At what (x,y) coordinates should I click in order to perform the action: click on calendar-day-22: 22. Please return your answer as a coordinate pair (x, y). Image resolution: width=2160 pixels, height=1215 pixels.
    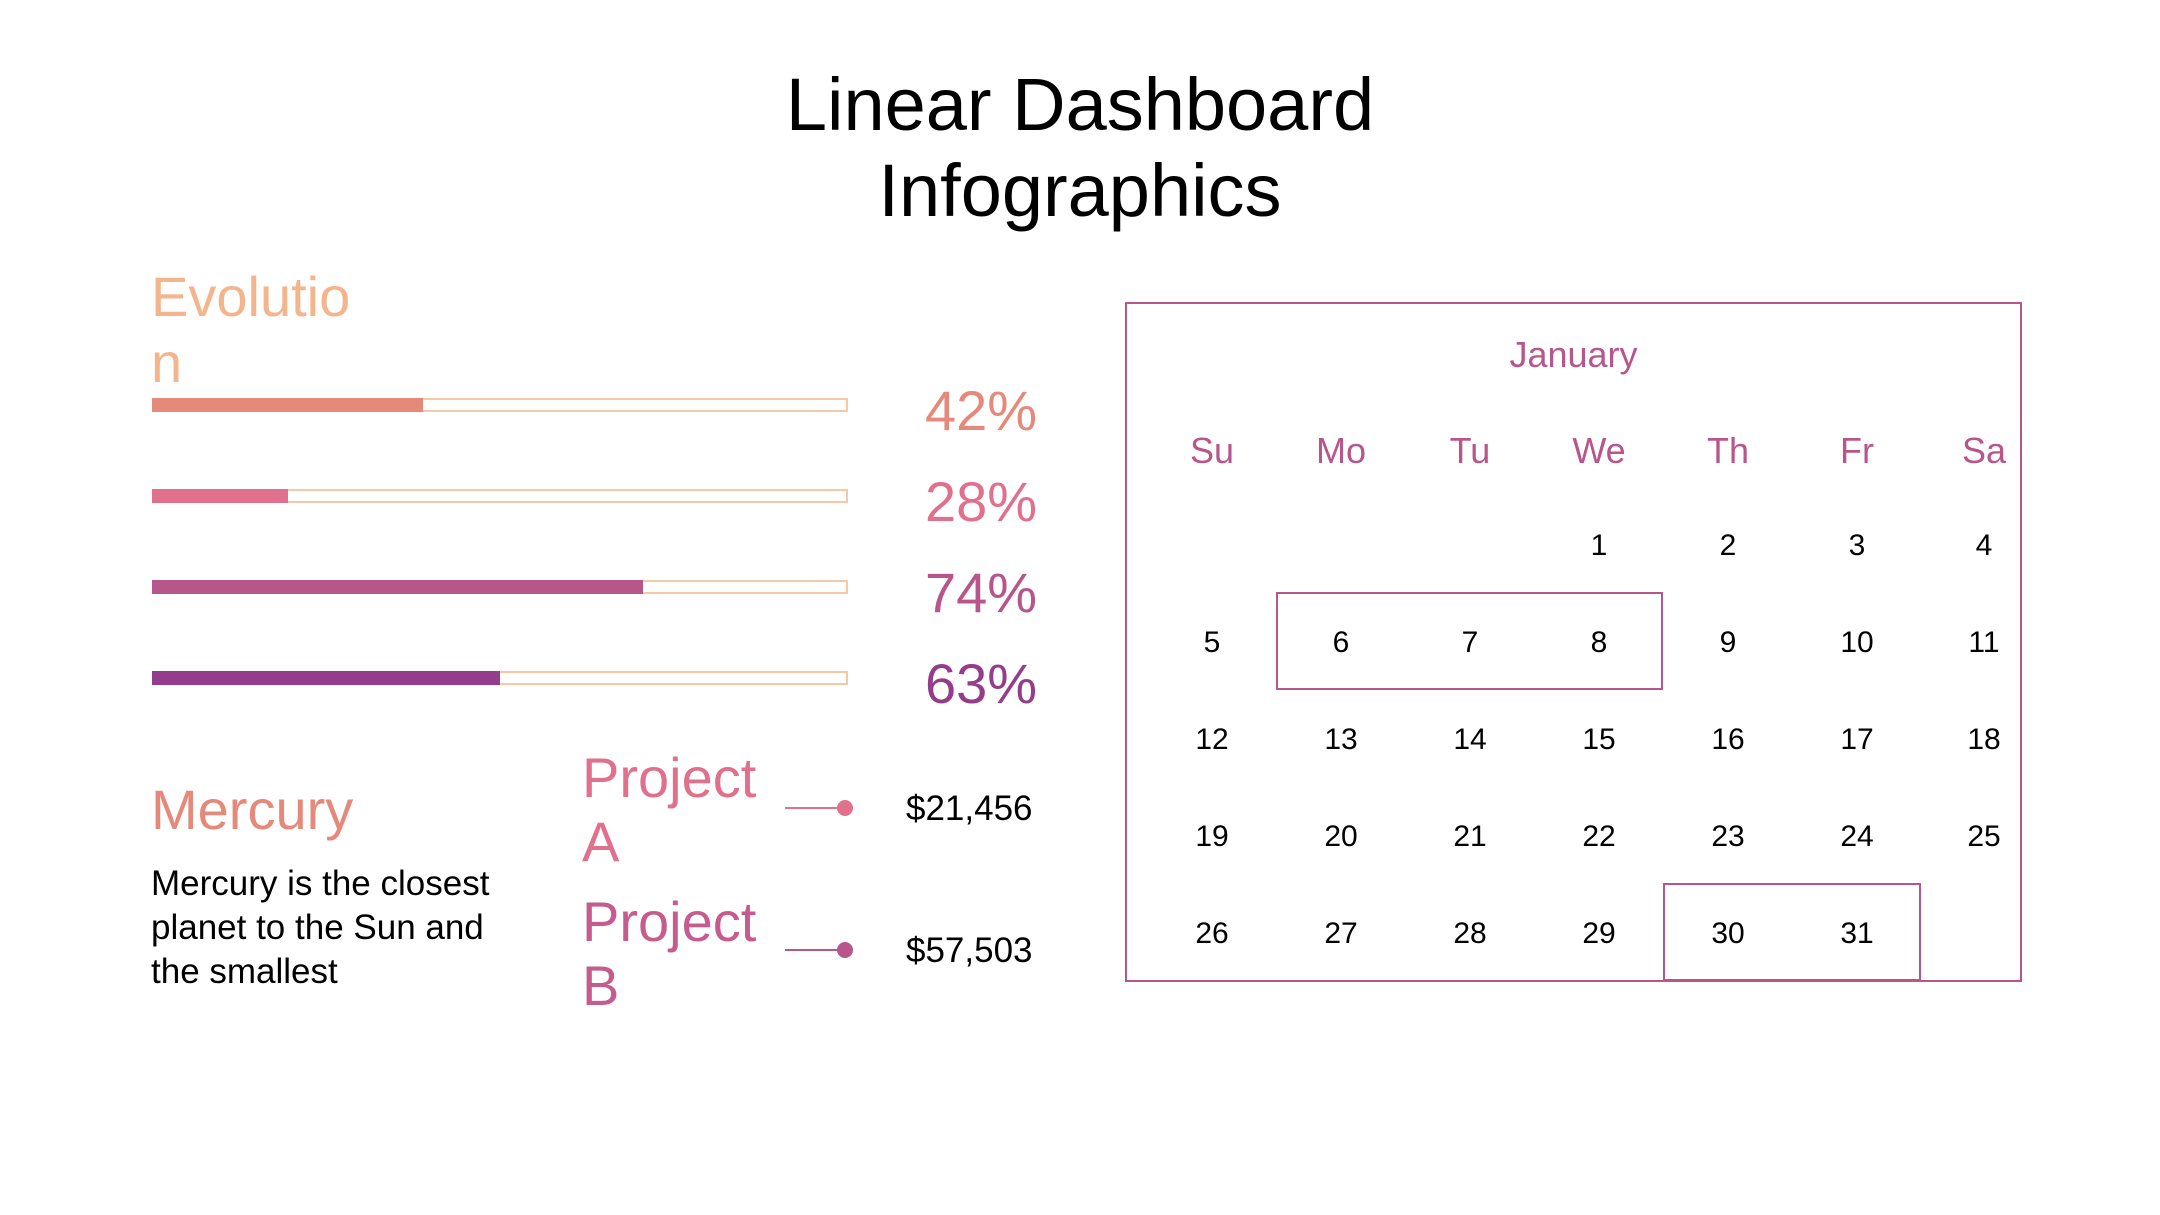
    Looking at the image, I should click on (1599, 836).